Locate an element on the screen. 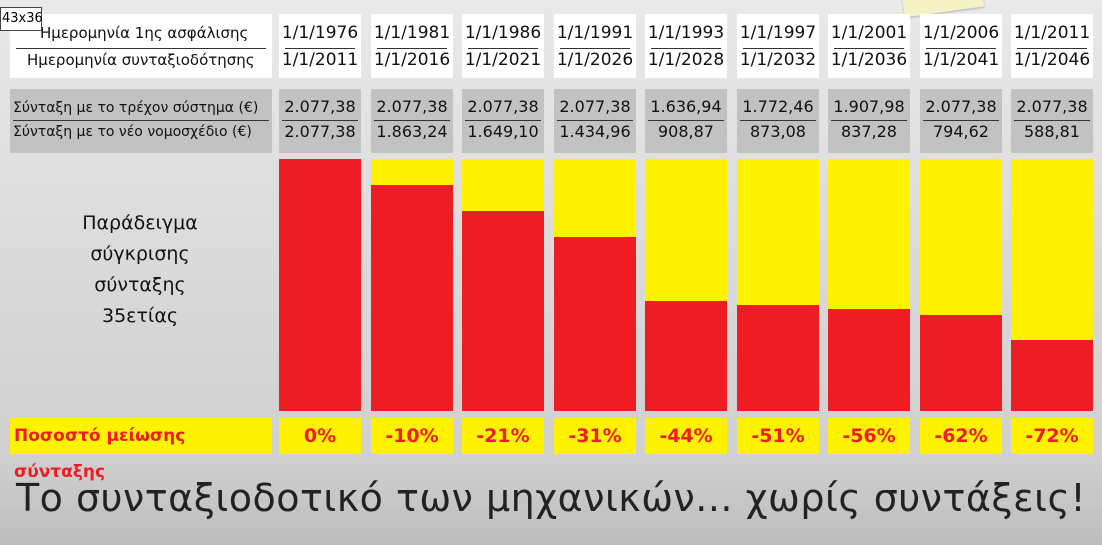 This screenshot has width=1102, height=545. new-pension-value: 837,28 is located at coordinates (869, 131).